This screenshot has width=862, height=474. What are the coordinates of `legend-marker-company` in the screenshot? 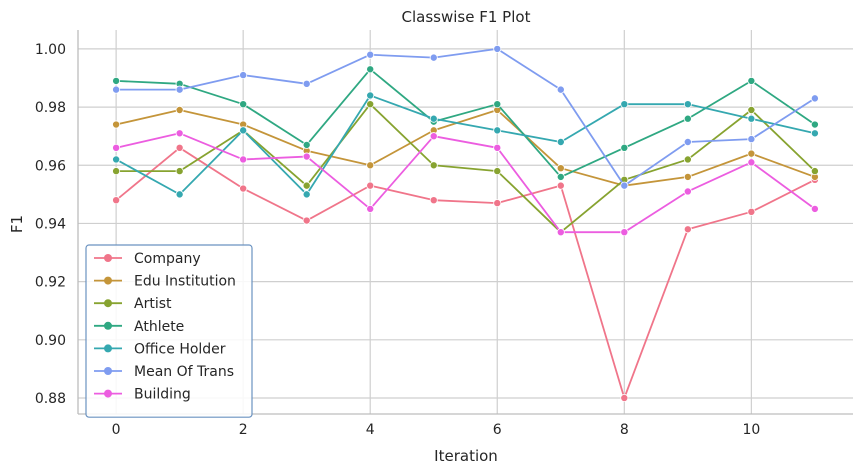 It's located at (108, 258).